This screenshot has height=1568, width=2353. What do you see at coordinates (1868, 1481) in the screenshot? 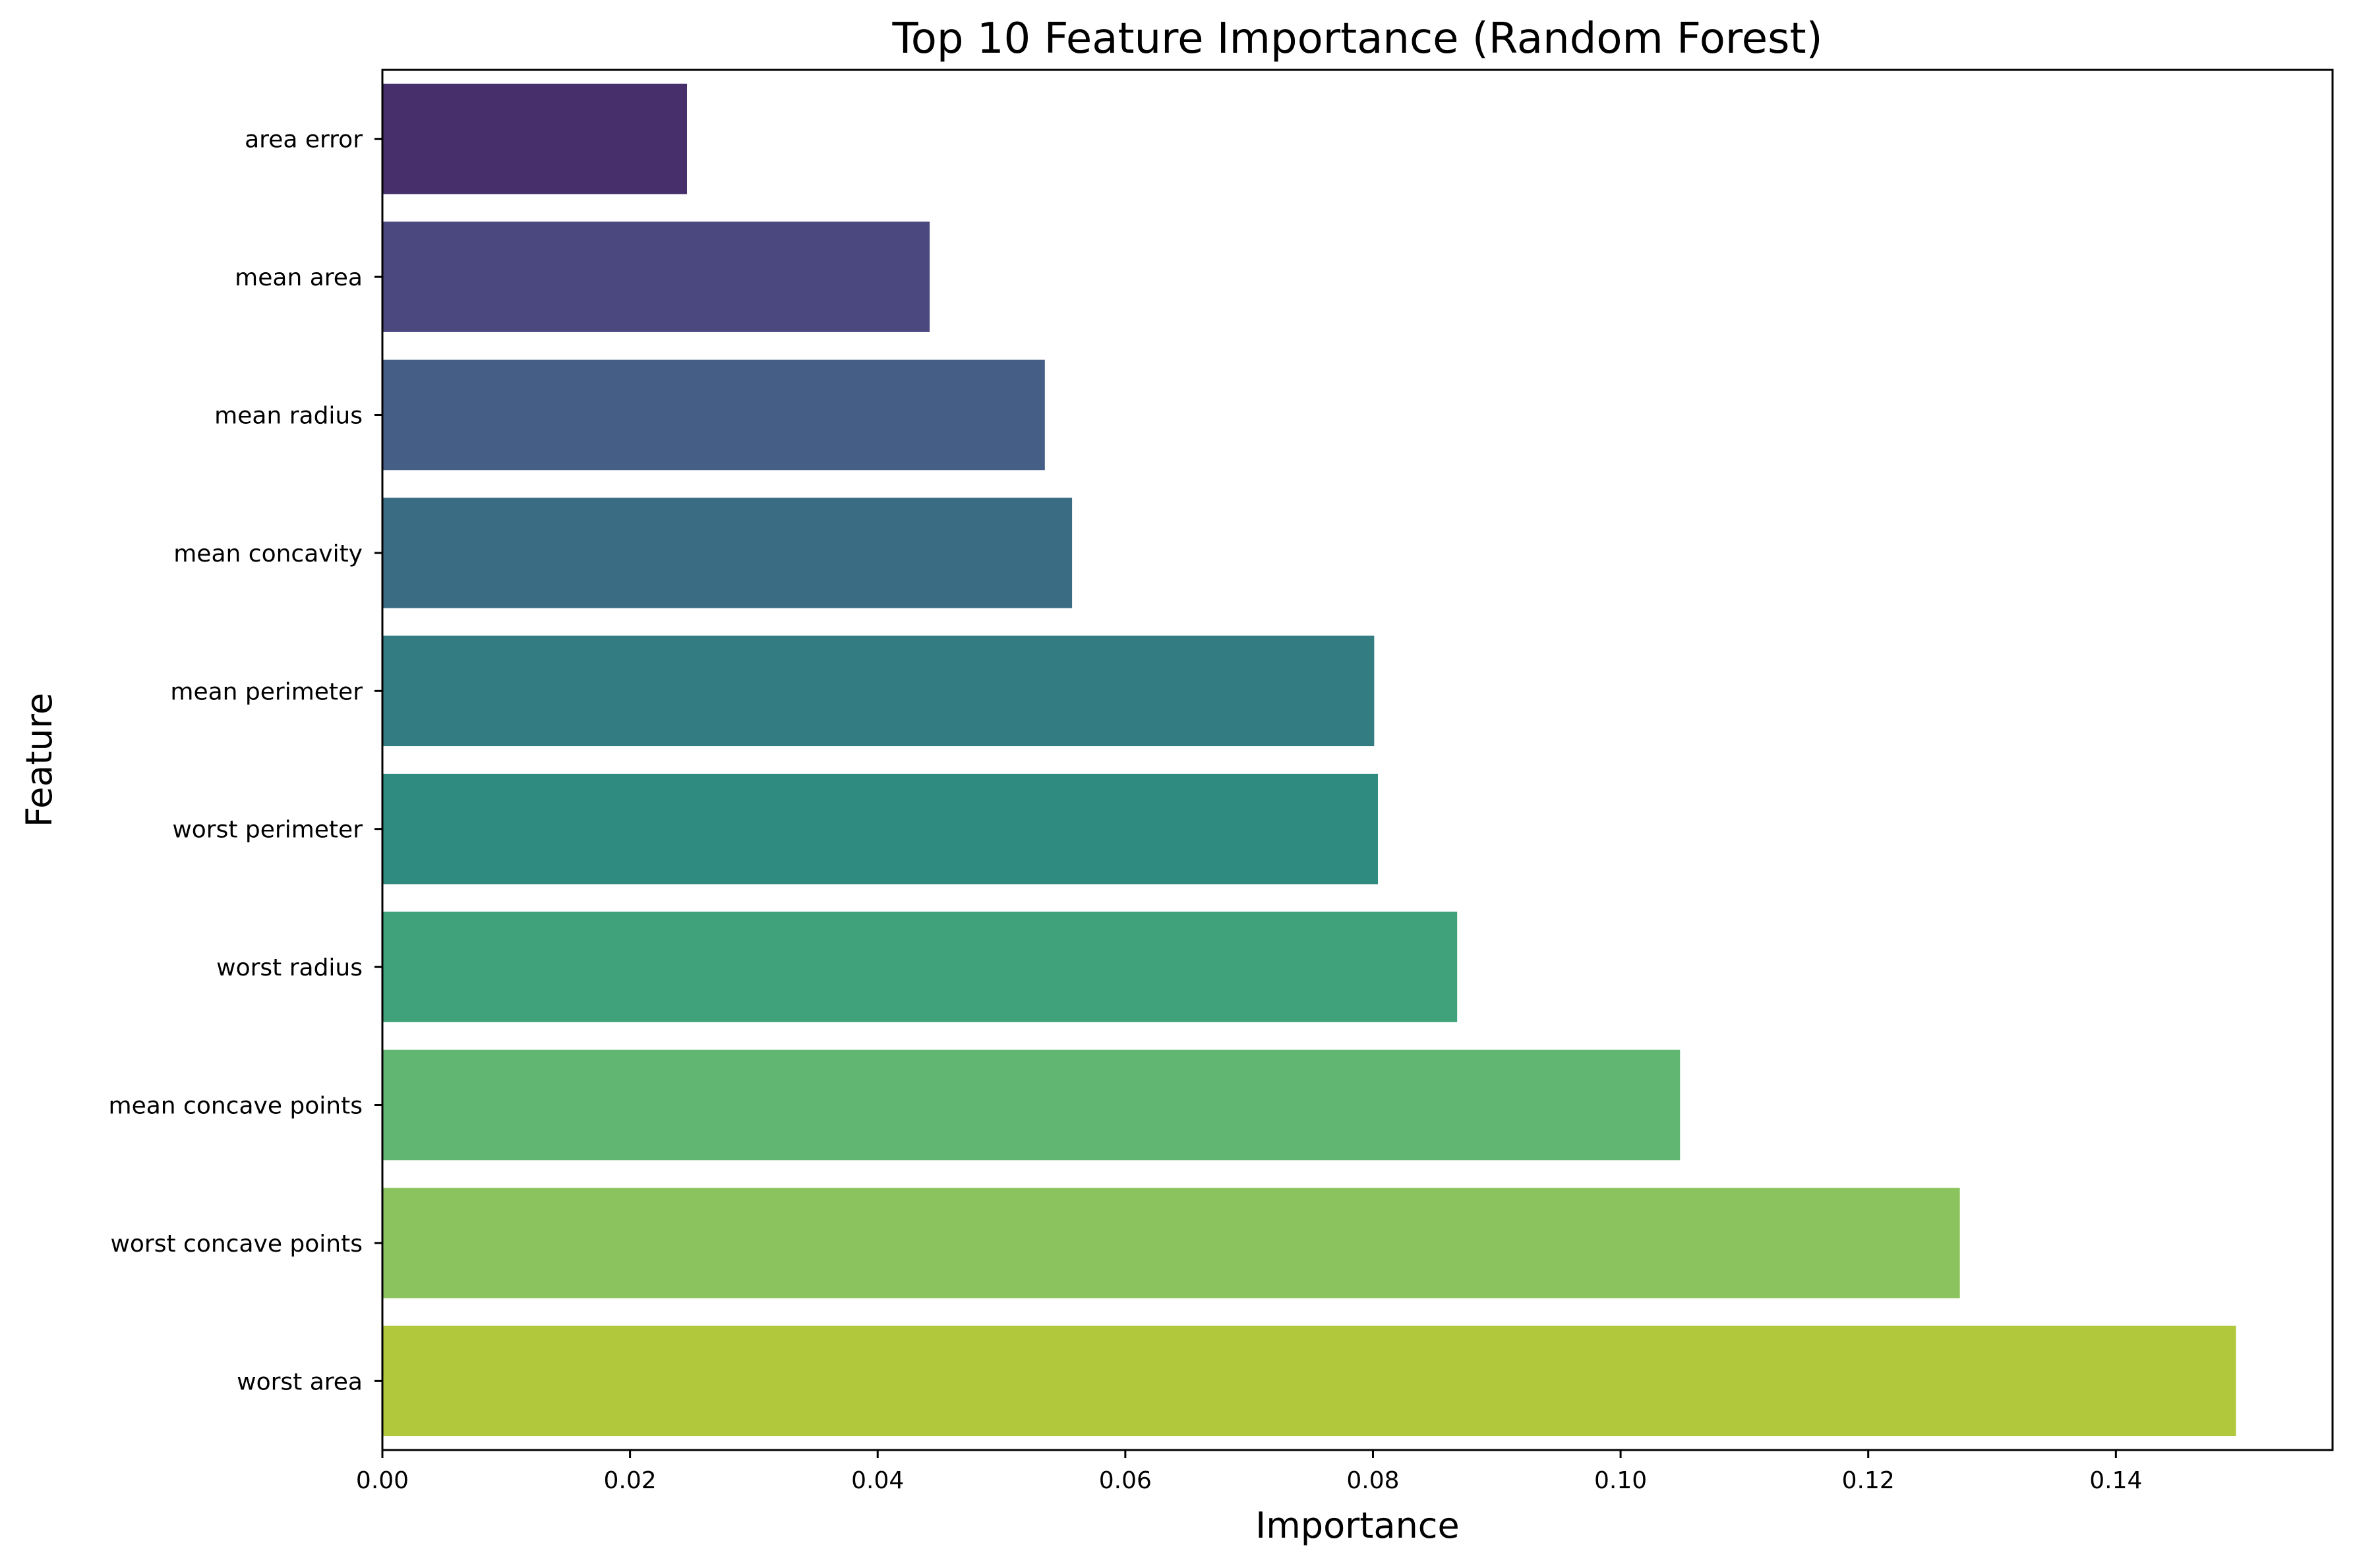
I see `x-tick-label: 0.12` at bounding box center [1868, 1481].